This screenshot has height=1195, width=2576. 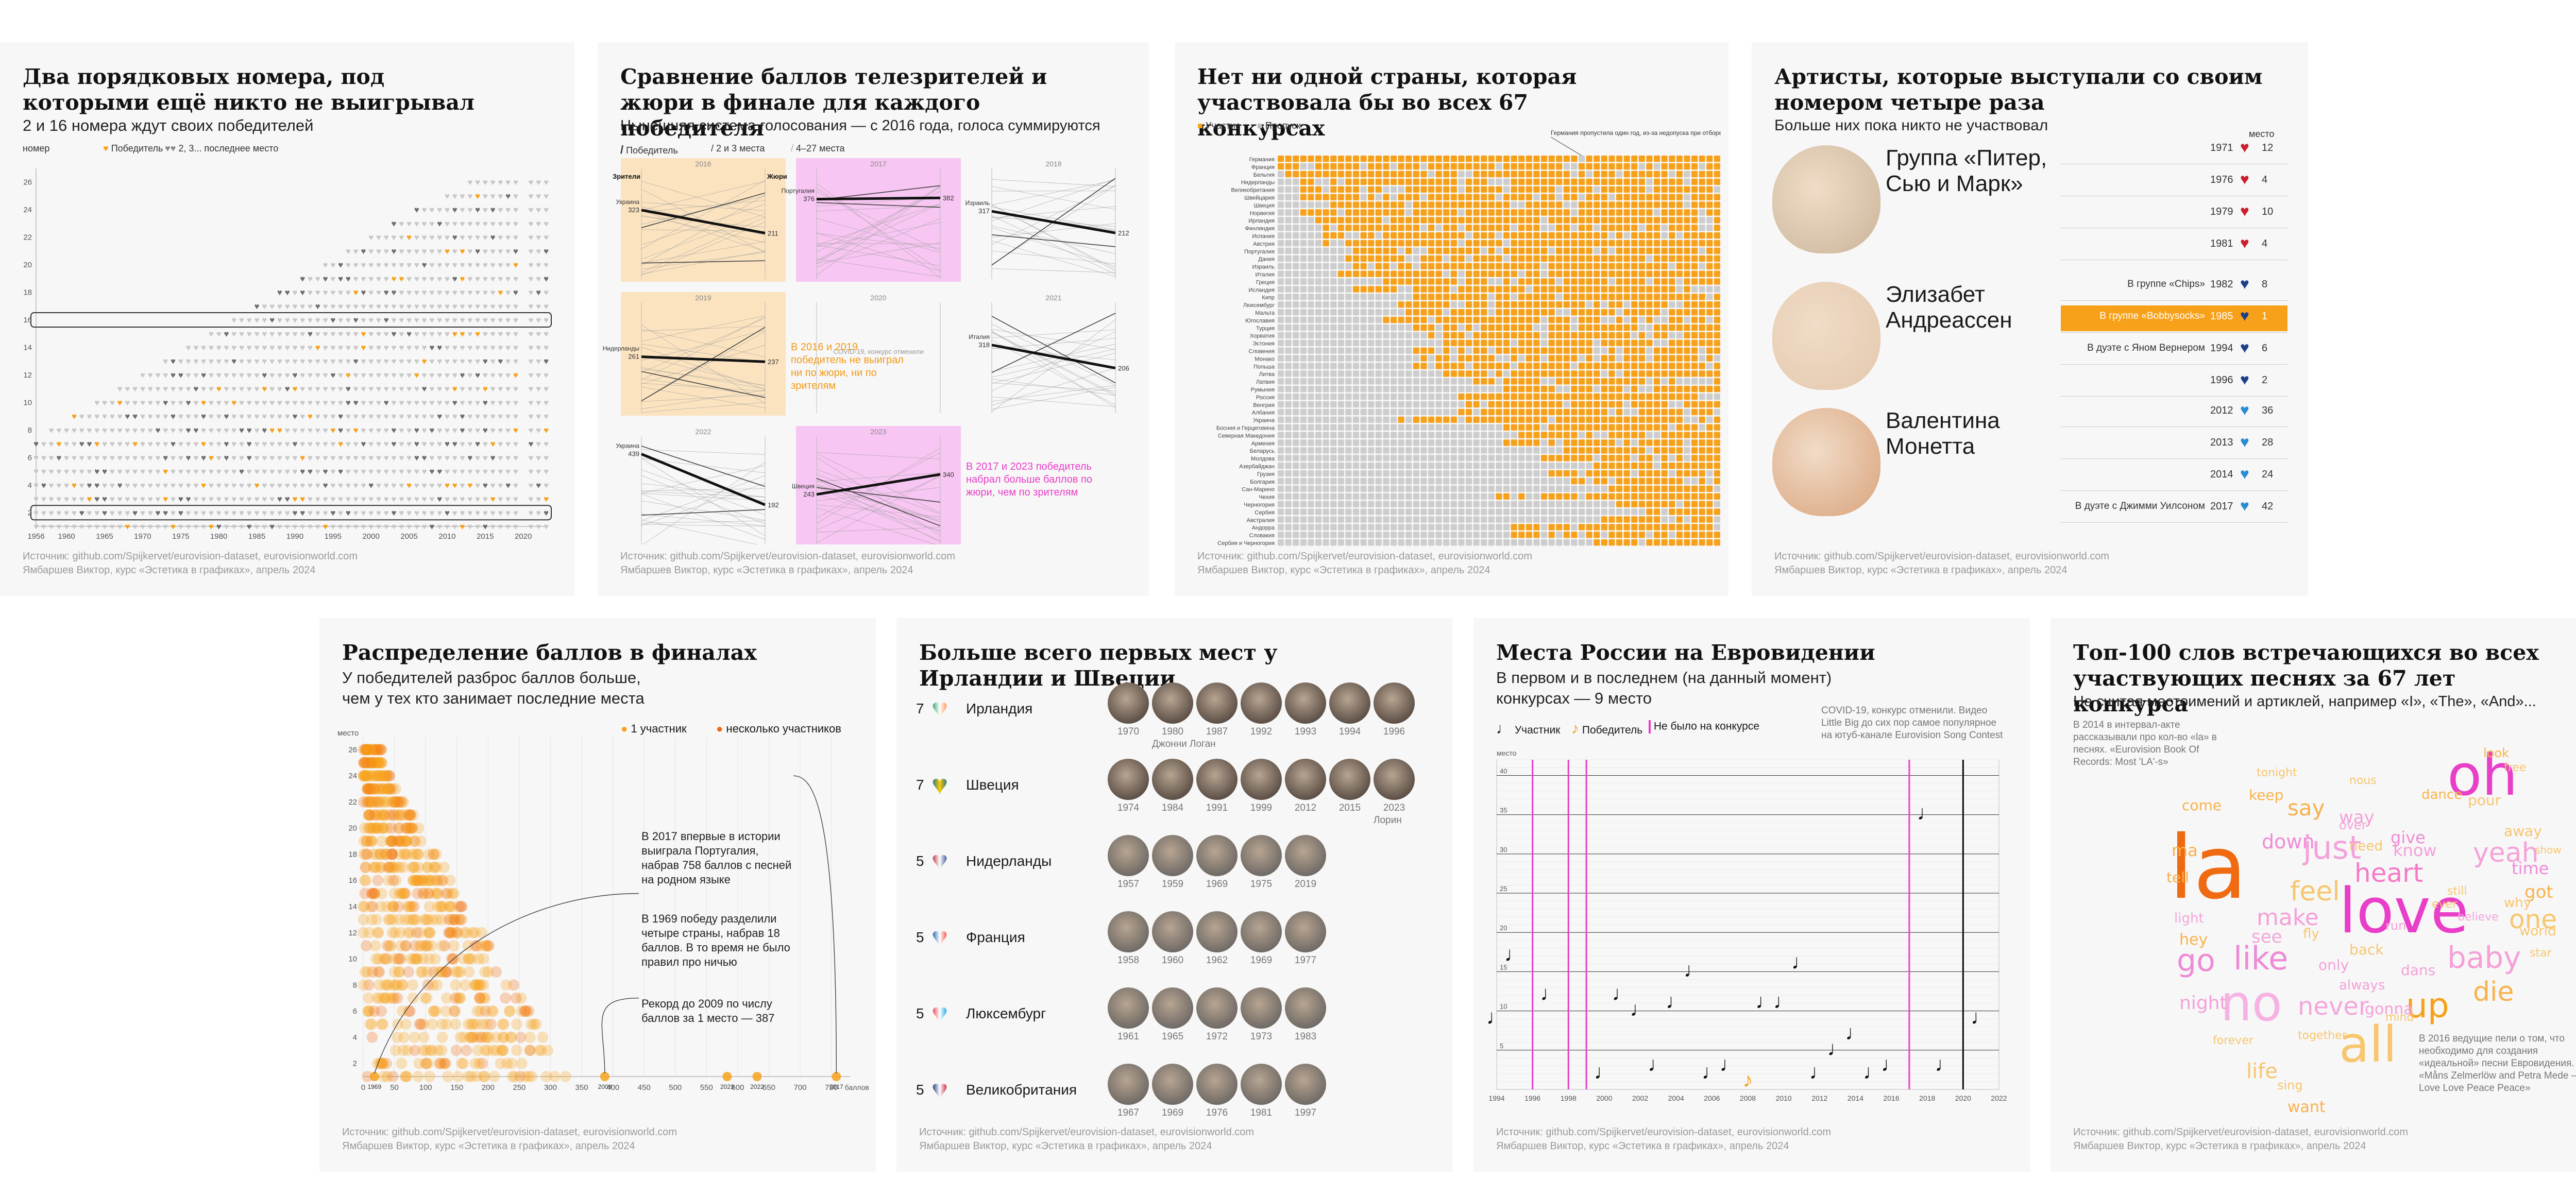 What do you see at coordinates (703, 196) in the screenshot?
I see `rest-line` at bounding box center [703, 196].